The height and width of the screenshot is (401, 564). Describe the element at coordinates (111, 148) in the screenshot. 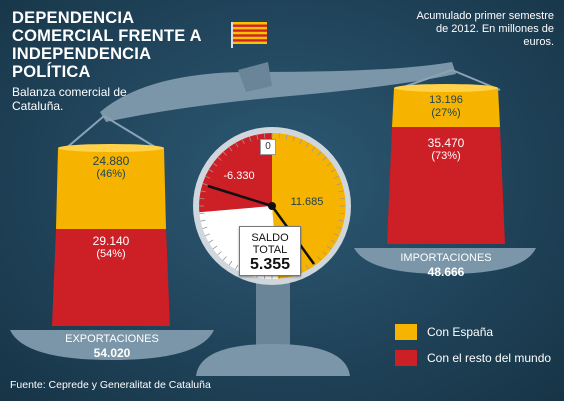

I see `export-bucket-rim` at that location.